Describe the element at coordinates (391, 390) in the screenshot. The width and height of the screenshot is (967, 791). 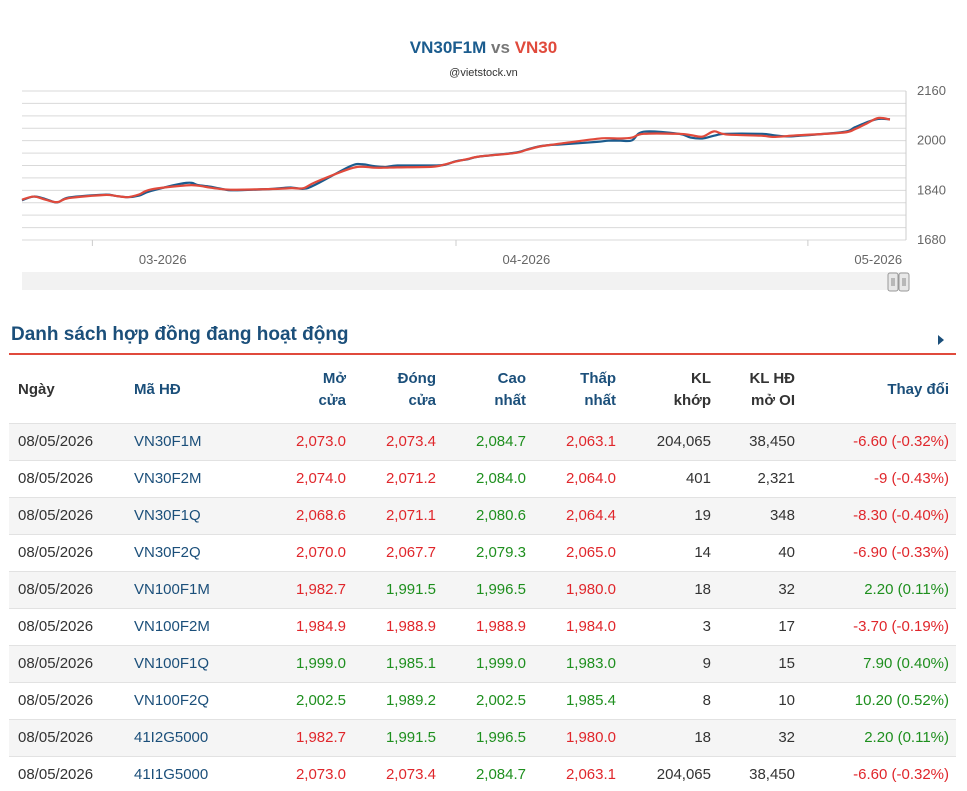
I see `header-close: Đóng cửa` at that location.